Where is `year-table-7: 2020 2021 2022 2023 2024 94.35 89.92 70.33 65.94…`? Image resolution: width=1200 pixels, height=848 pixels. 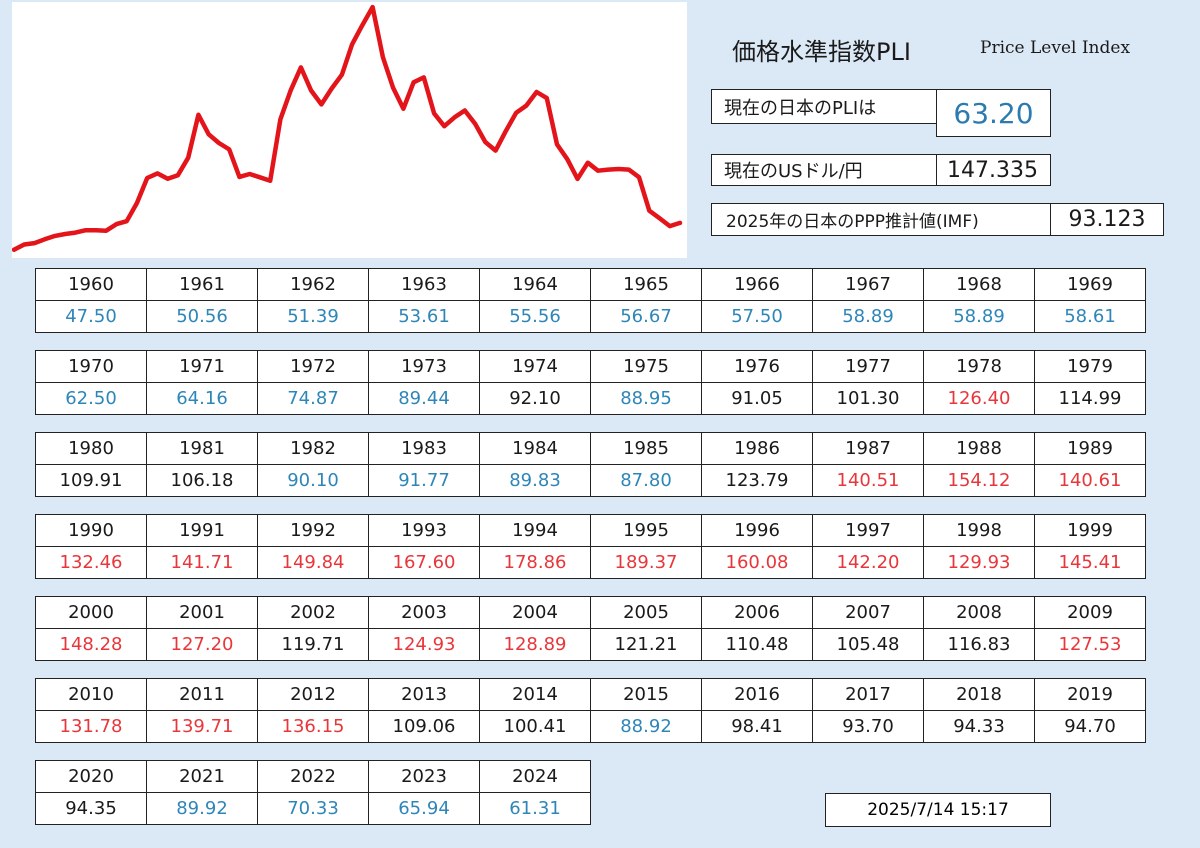
year-table-7: 2020 2021 2022 2023 2024 94.35 89.92 70.33 65.94… is located at coordinates (313, 792).